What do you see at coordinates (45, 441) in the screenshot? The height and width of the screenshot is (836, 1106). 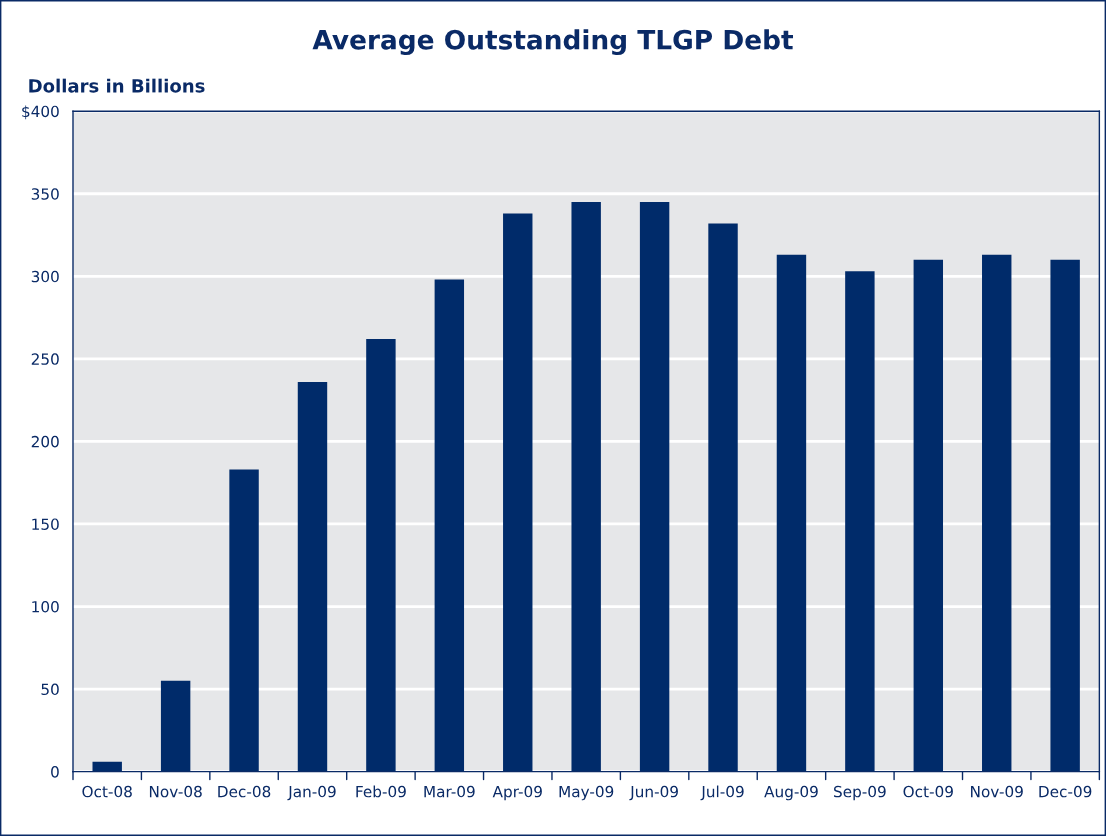 I see `y-tick-label: 200` at bounding box center [45, 441].